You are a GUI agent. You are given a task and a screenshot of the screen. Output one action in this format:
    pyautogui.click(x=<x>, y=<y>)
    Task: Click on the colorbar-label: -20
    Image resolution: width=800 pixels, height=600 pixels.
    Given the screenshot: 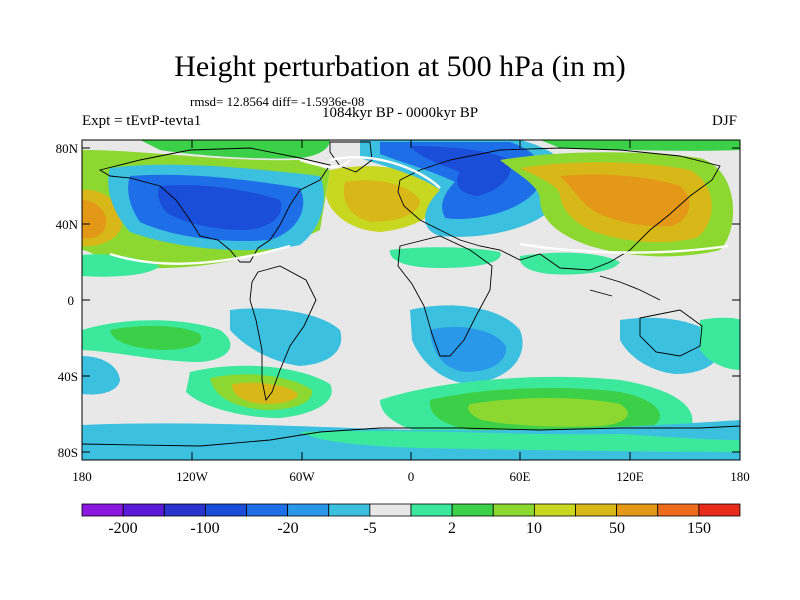 What is the action you would take?
    pyautogui.click(x=287, y=528)
    